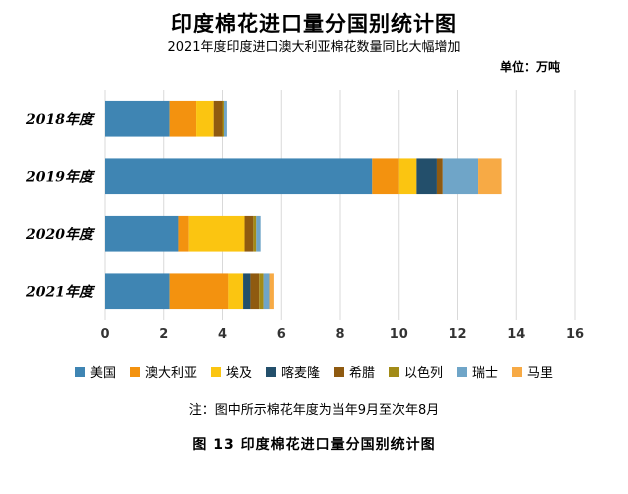  Describe the element at coordinates (362, 373) in the screenshot. I see `legend-label: 希腊` at that location.